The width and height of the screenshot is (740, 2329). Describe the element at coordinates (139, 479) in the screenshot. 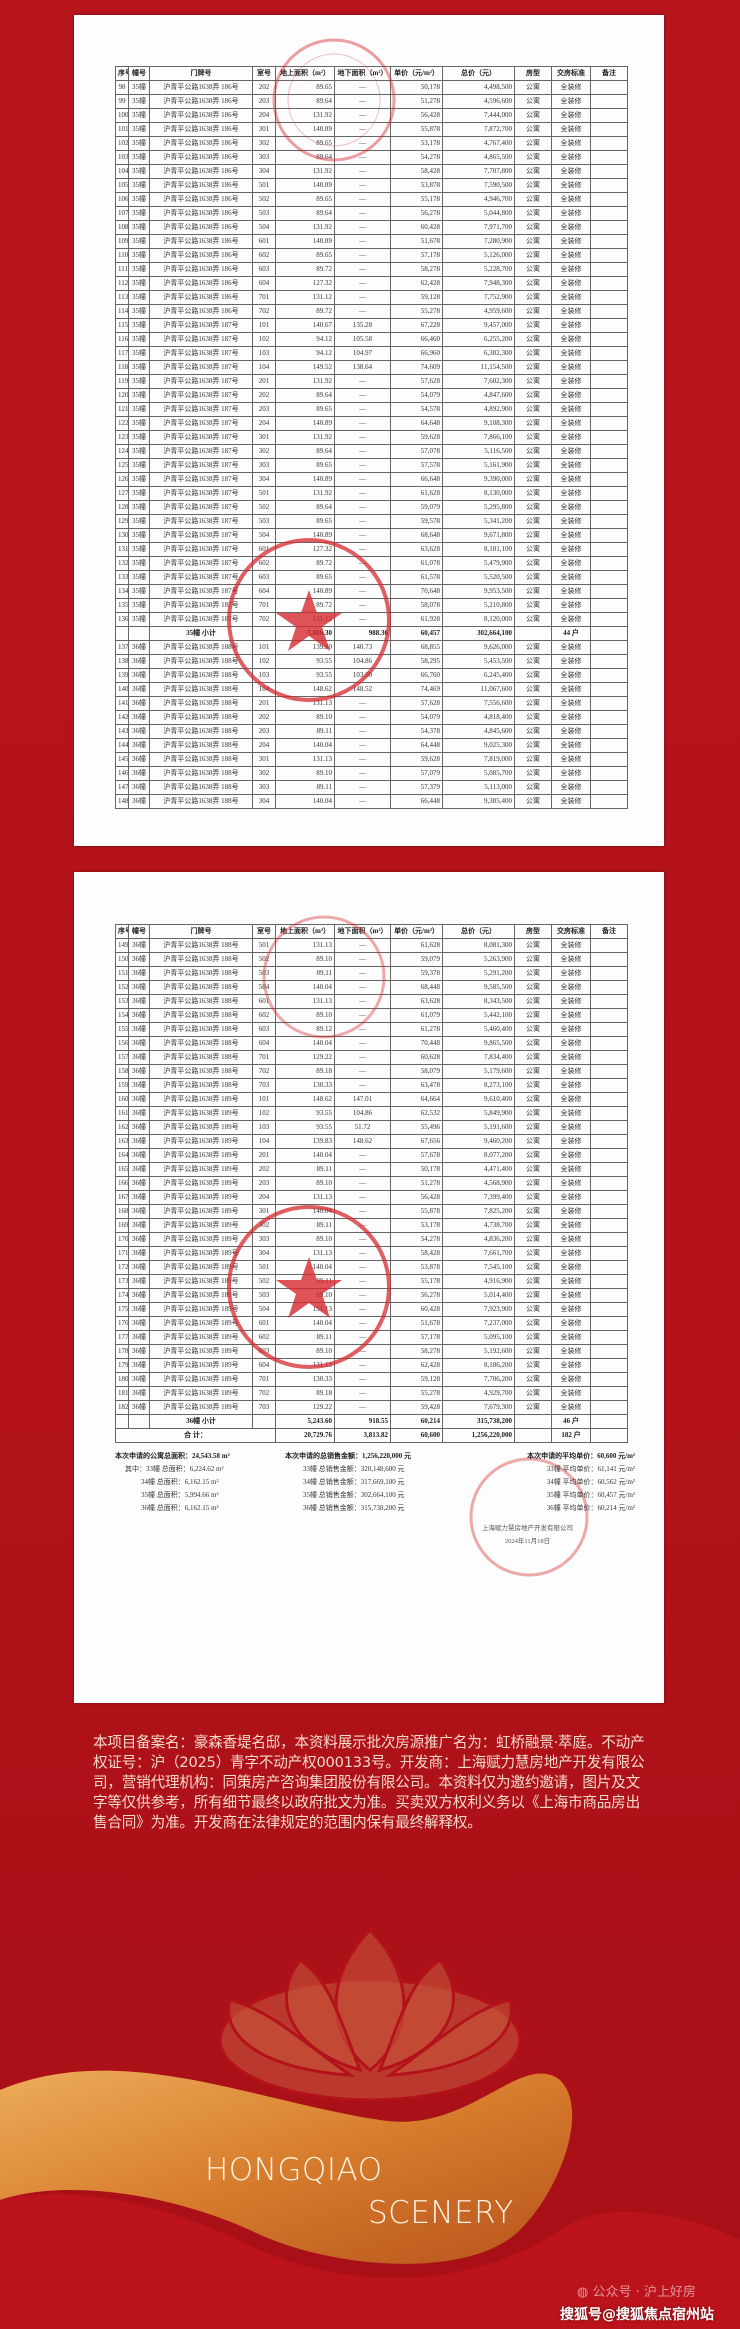

I see `table-cell: 35幢` at that location.